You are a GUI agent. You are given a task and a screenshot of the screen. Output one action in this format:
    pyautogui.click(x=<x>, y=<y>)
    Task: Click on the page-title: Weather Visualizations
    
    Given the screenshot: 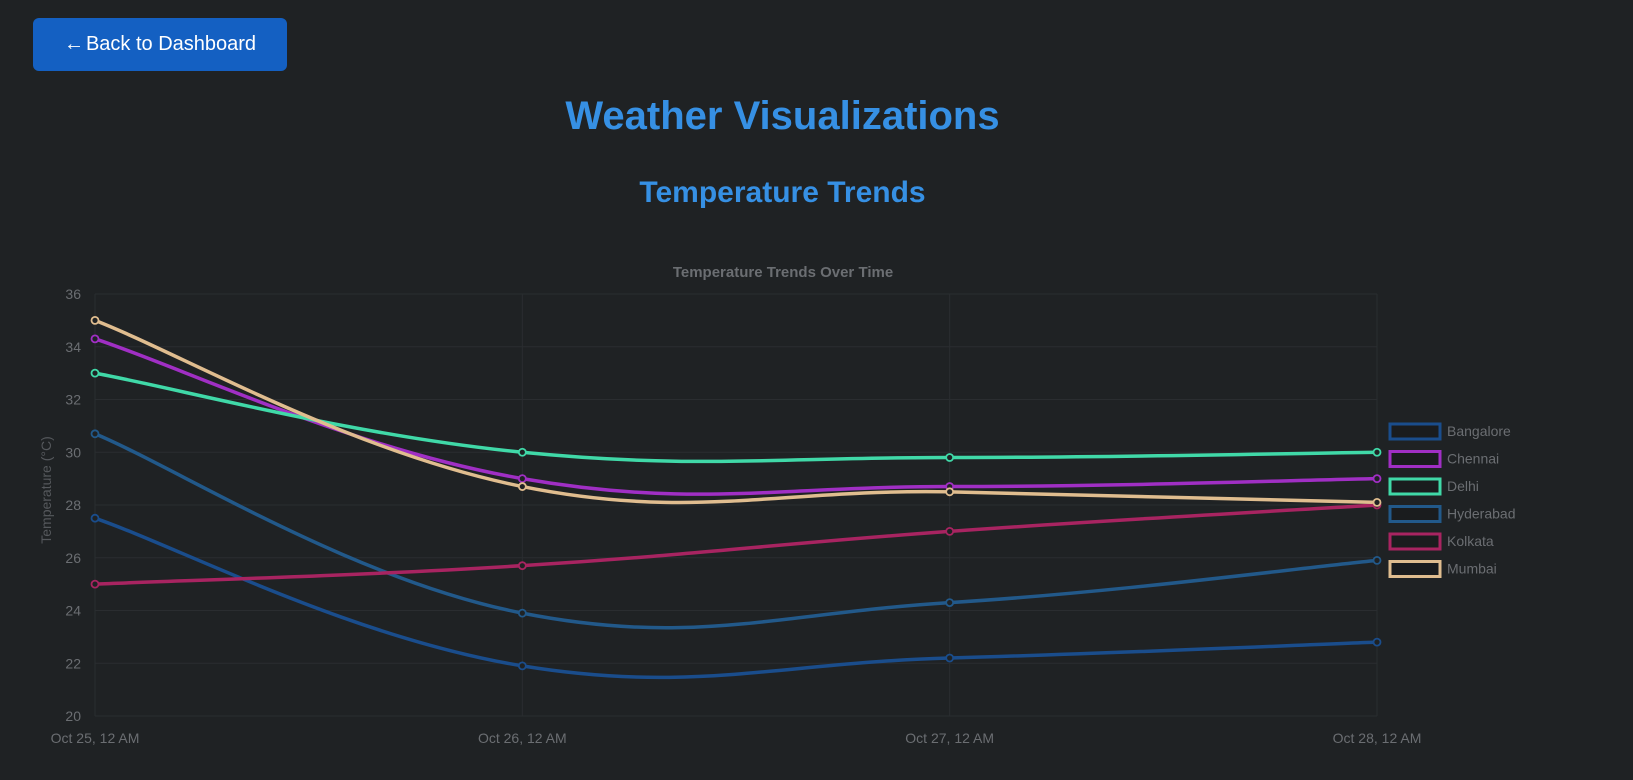 What is the action you would take?
    pyautogui.click(x=782, y=116)
    